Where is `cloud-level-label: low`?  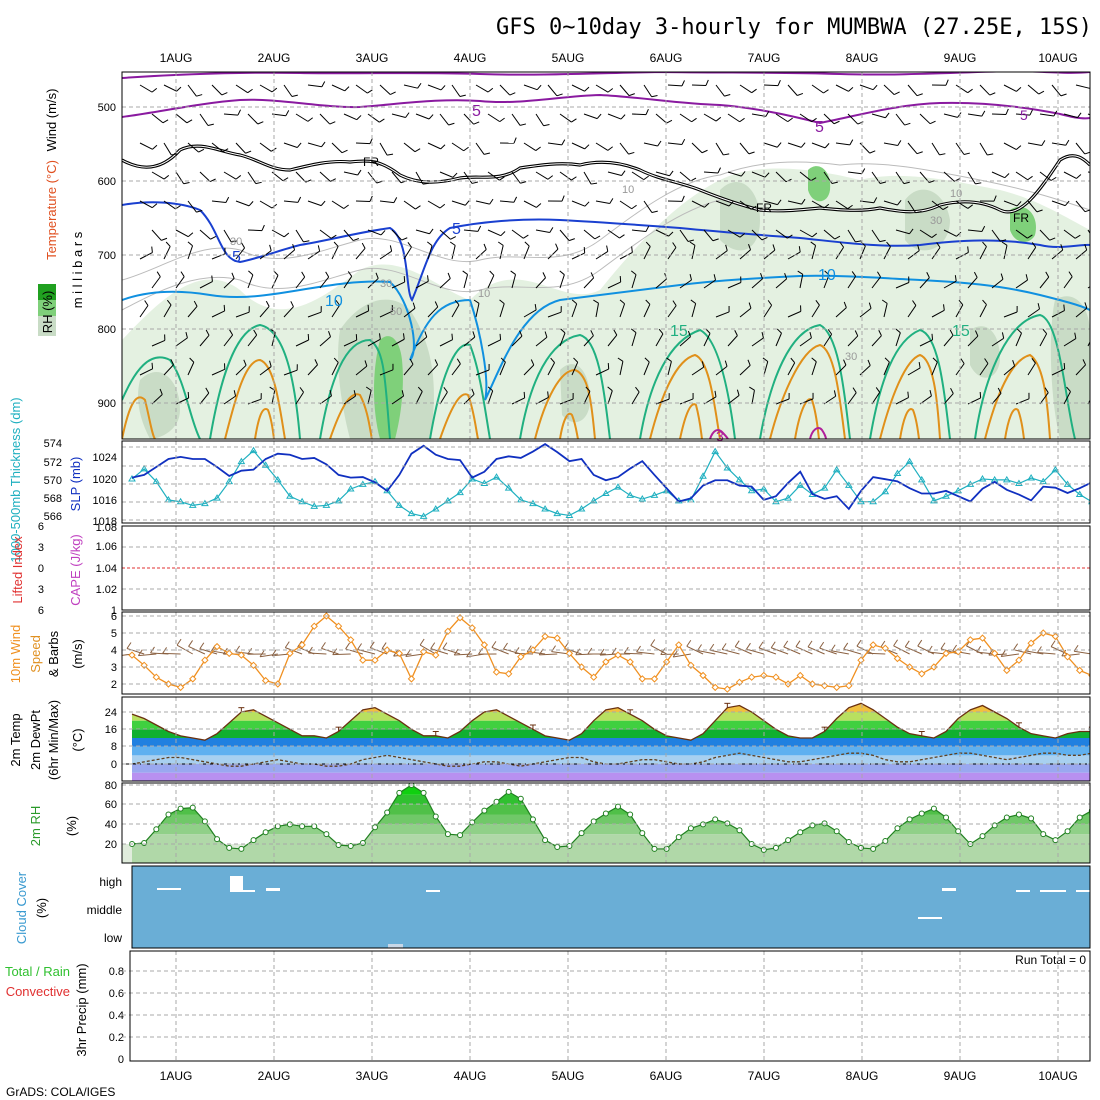 cloud-level-label: low is located at coordinates (113, 938).